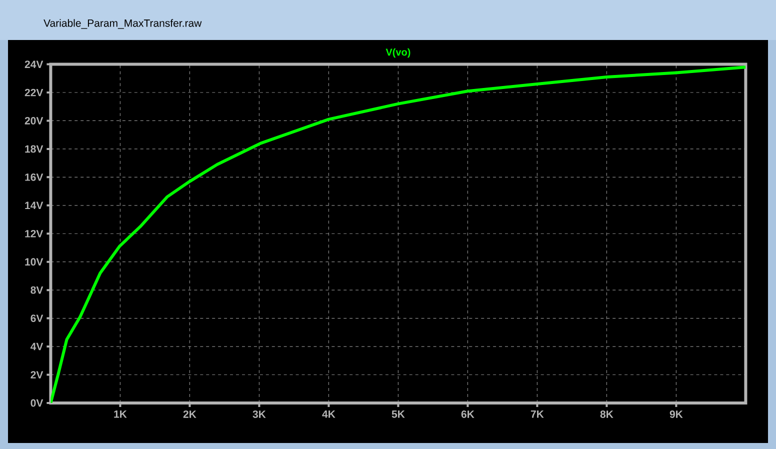  I want to click on y-tick-label: 14V, so click(34, 206).